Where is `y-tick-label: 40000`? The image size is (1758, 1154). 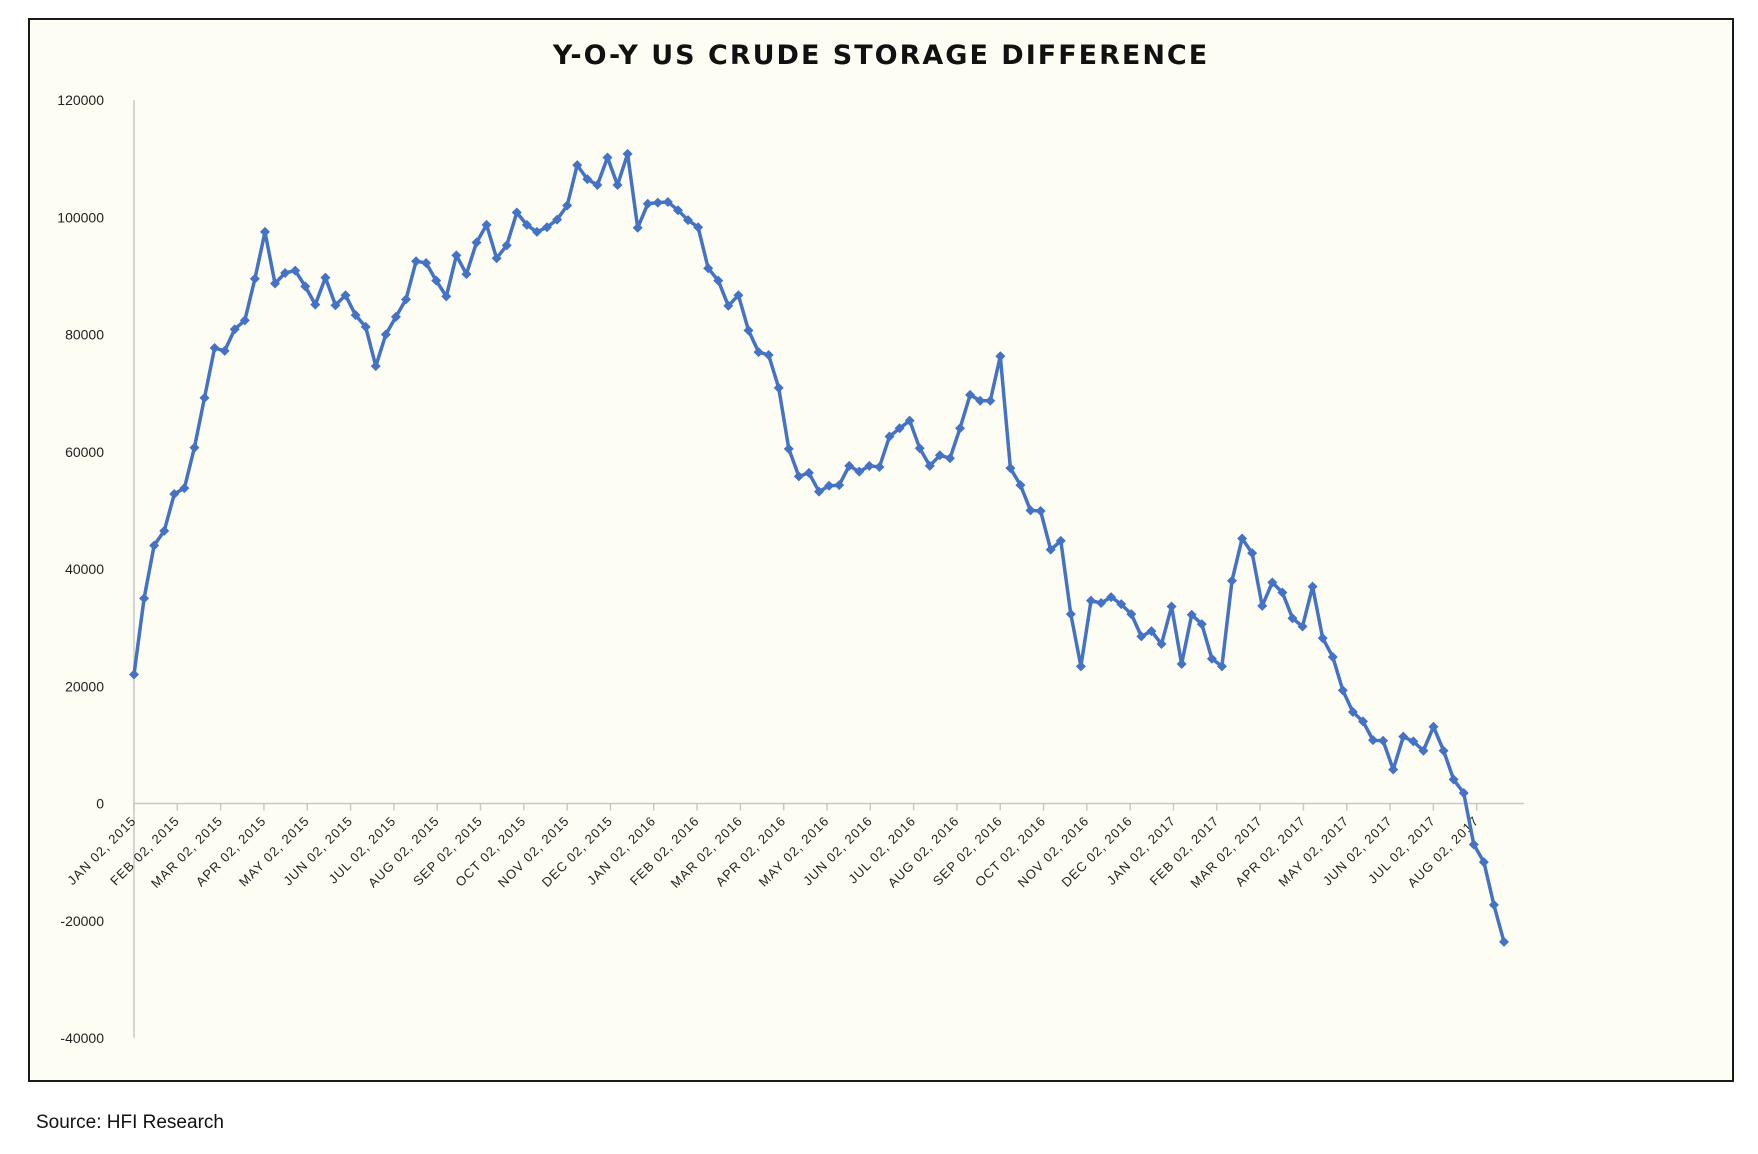
y-tick-label: 40000 is located at coordinates (84, 569).